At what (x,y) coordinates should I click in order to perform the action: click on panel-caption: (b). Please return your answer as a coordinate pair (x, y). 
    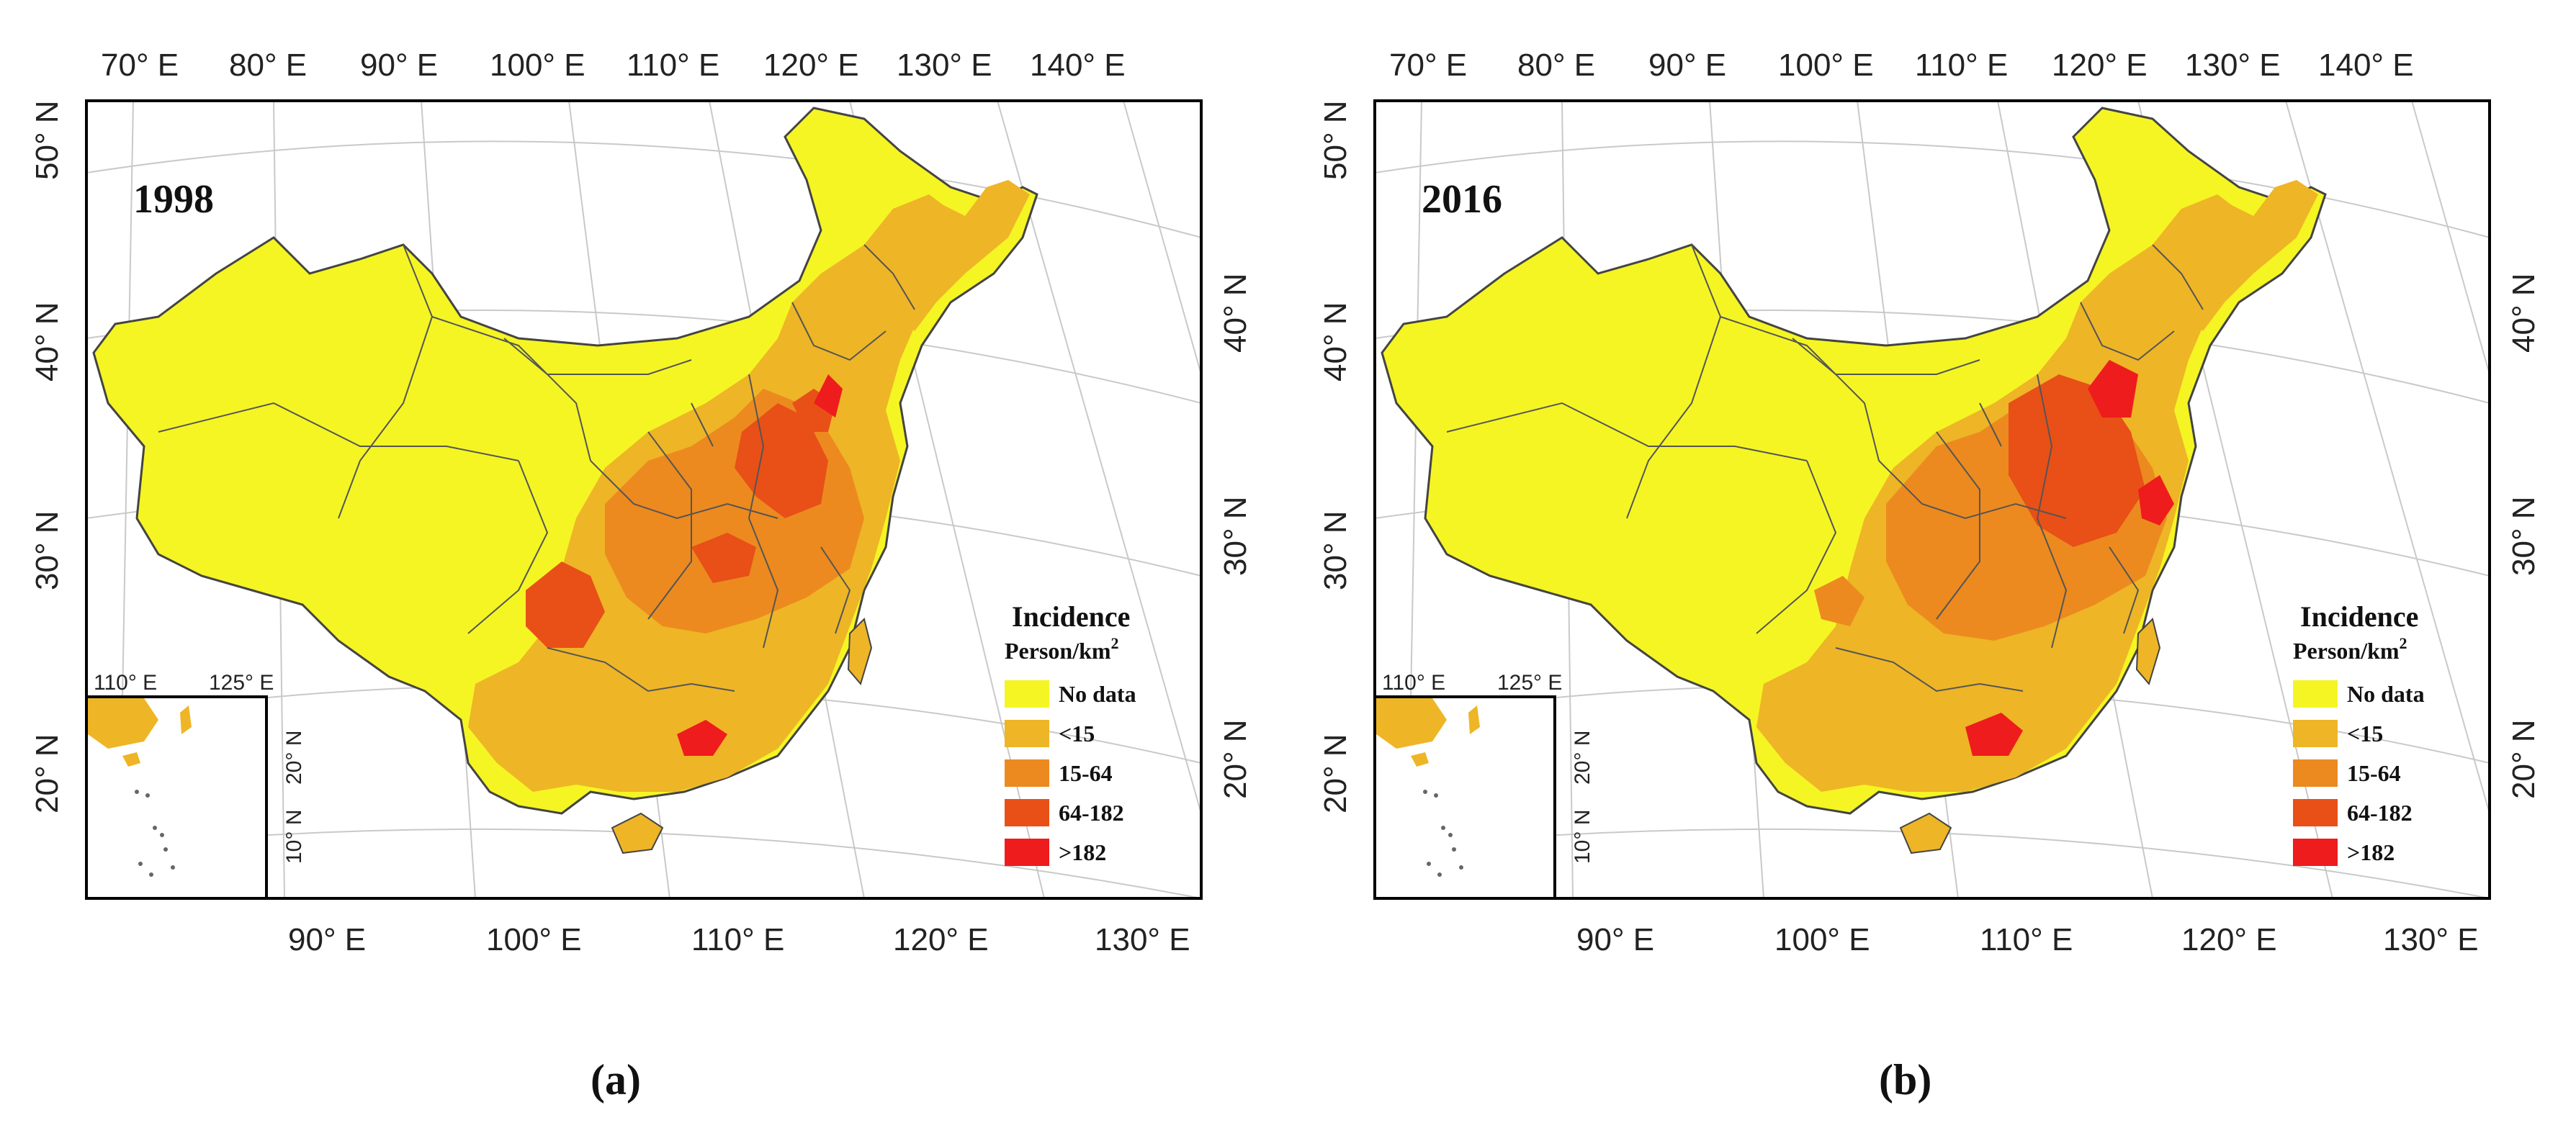
    Looking at the image, I should click on (1905, 1080).